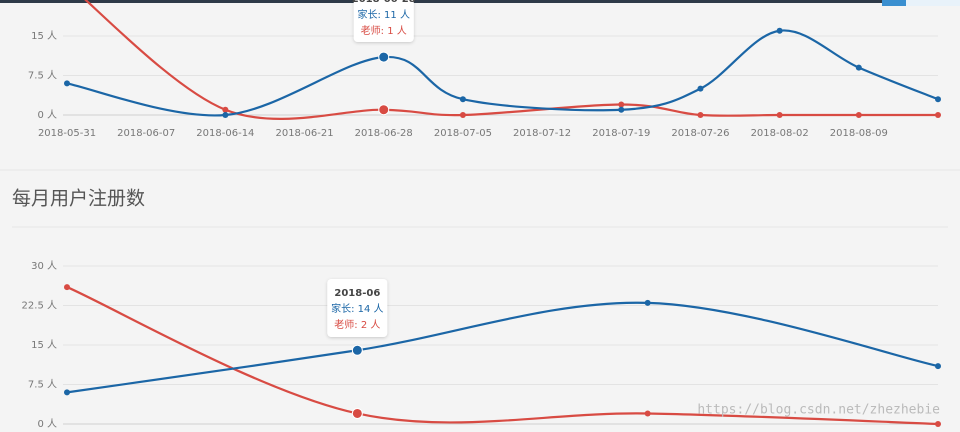 Image resolution: width=960 pixels, height=432 pixels. What do you see at coordinates (146, 133) in the screenshot?
I see `x-tick-label: 2018-06-07` at bounding box center [146, 133].